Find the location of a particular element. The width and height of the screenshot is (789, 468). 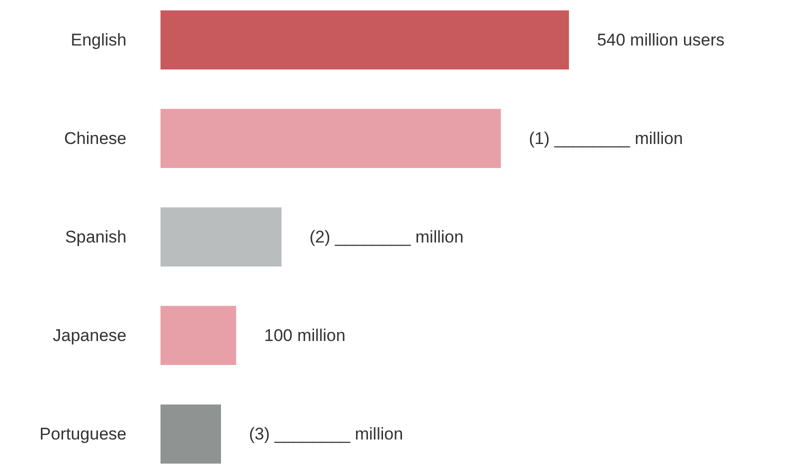

data-label: 100 million is located at coordinates (305, 335).